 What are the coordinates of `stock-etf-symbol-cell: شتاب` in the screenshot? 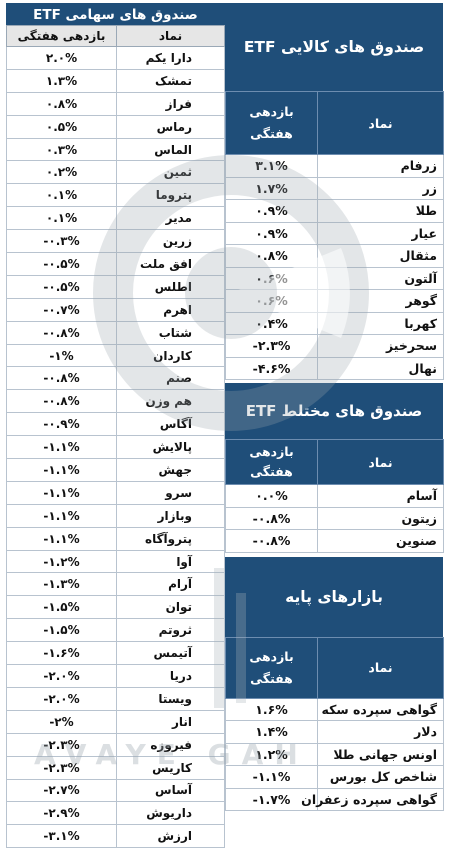 It's located at (170, 332).